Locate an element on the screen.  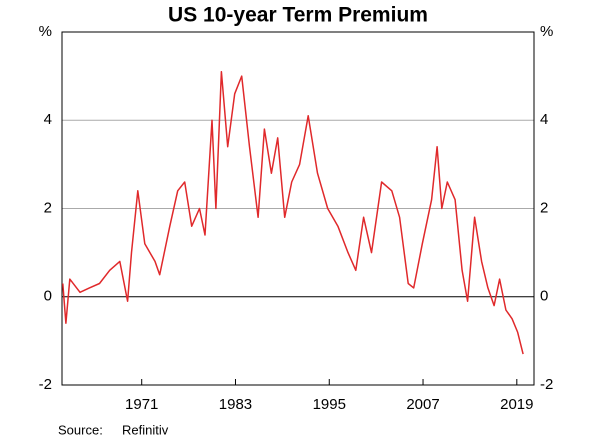
y-tick-label: 2 is located at coordinates (48, 207).